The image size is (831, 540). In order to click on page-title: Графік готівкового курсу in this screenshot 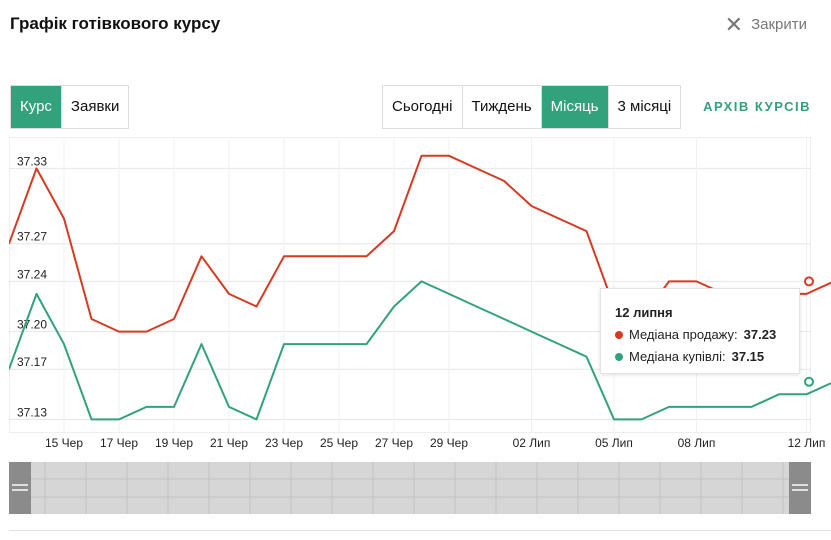, I will do `click(115, 23)`.